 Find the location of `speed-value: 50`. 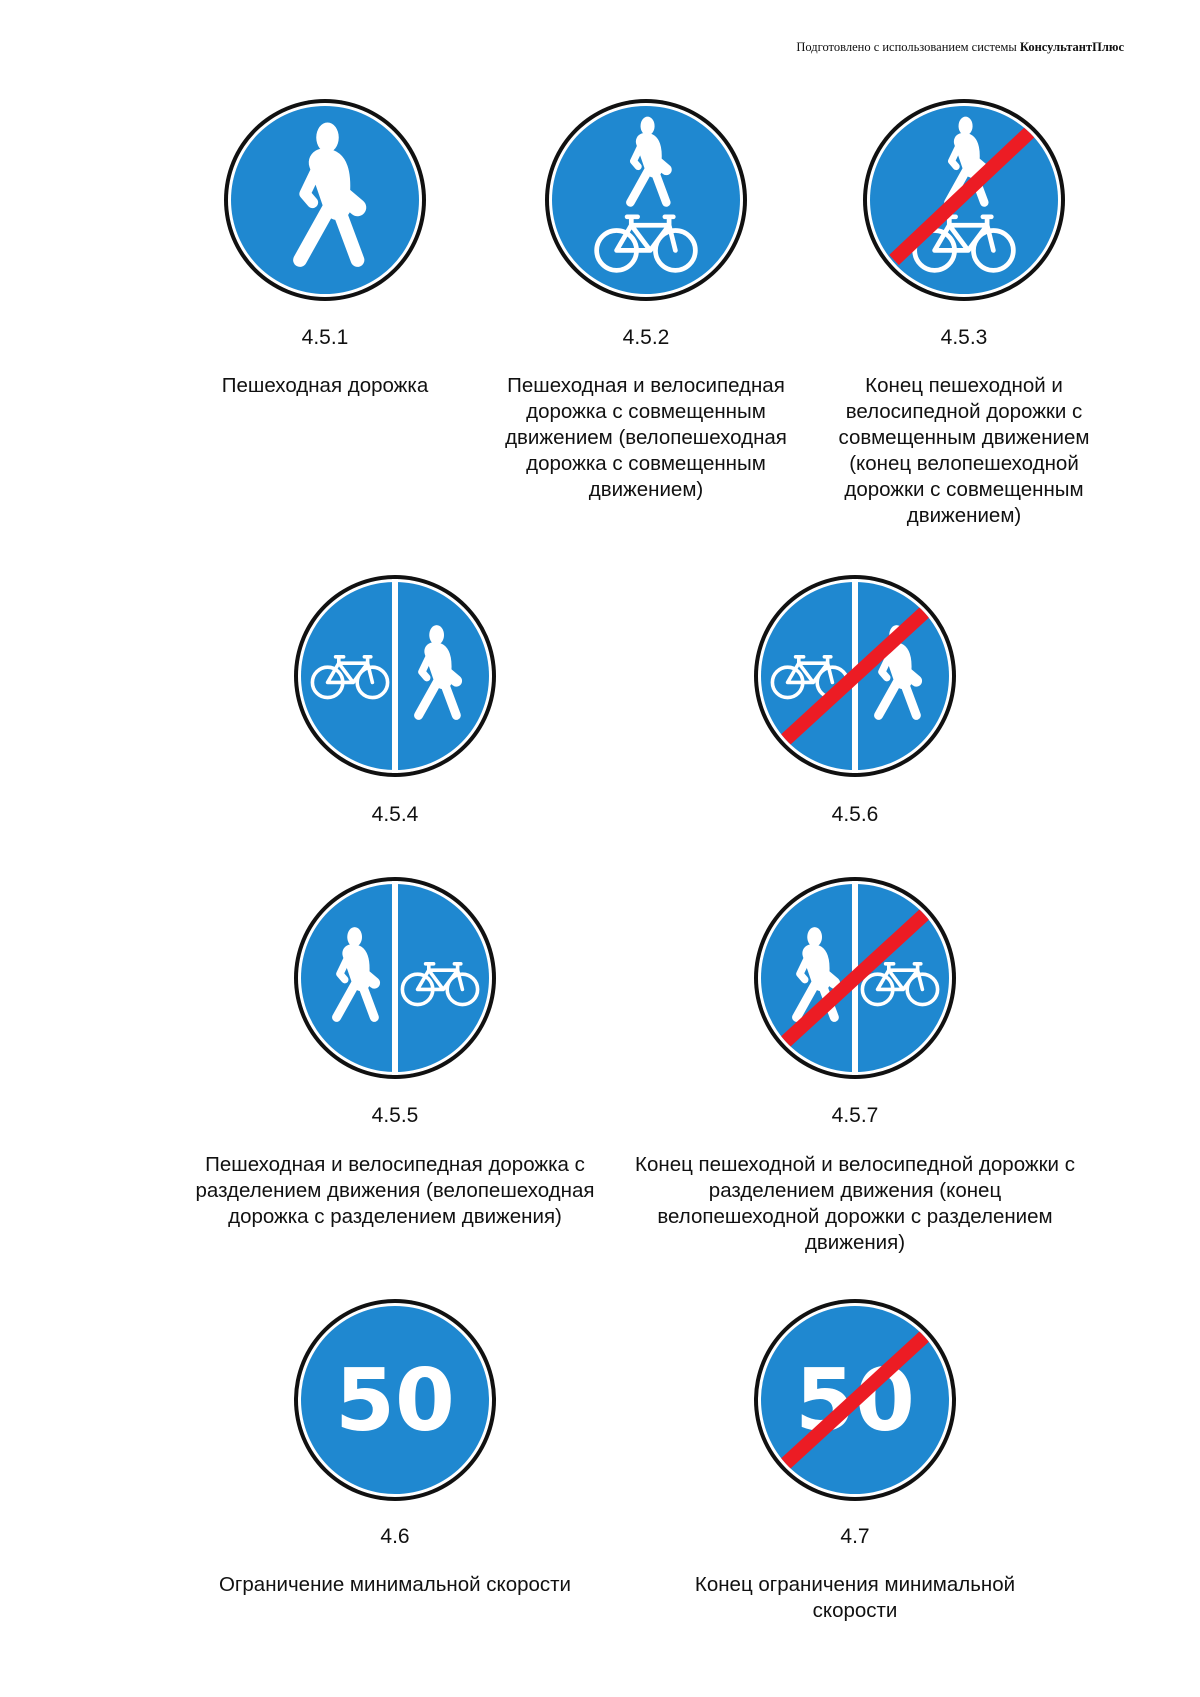

speed-value: 50 is located at coordinates (395, 1401).